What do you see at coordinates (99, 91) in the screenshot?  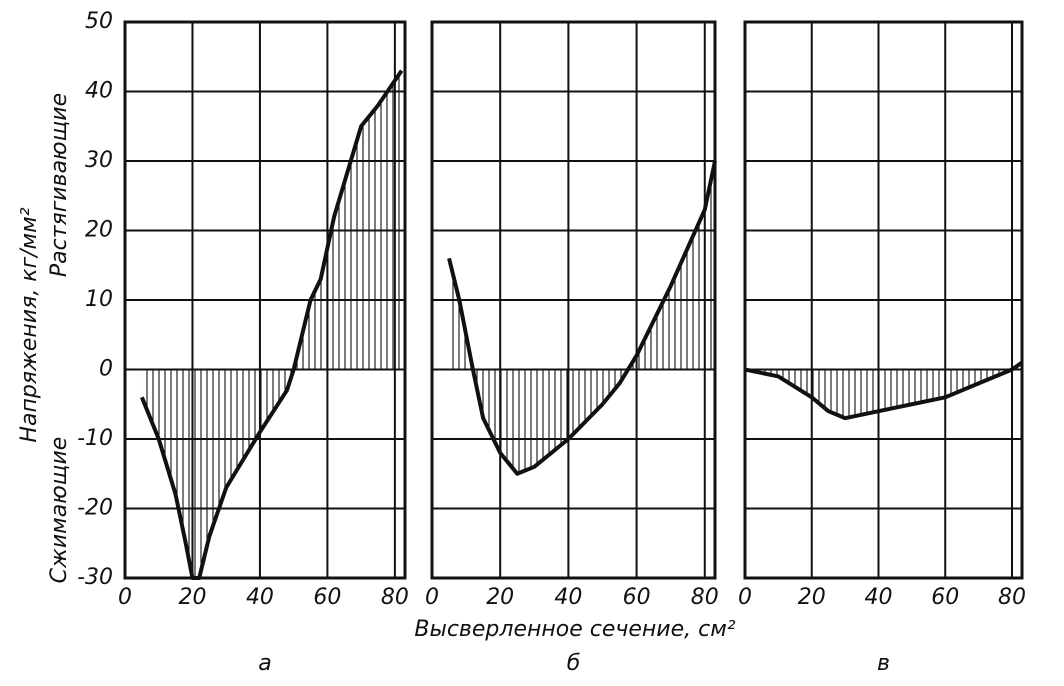 I see `y-tick-label: 40` at bounding box center [99, 91].